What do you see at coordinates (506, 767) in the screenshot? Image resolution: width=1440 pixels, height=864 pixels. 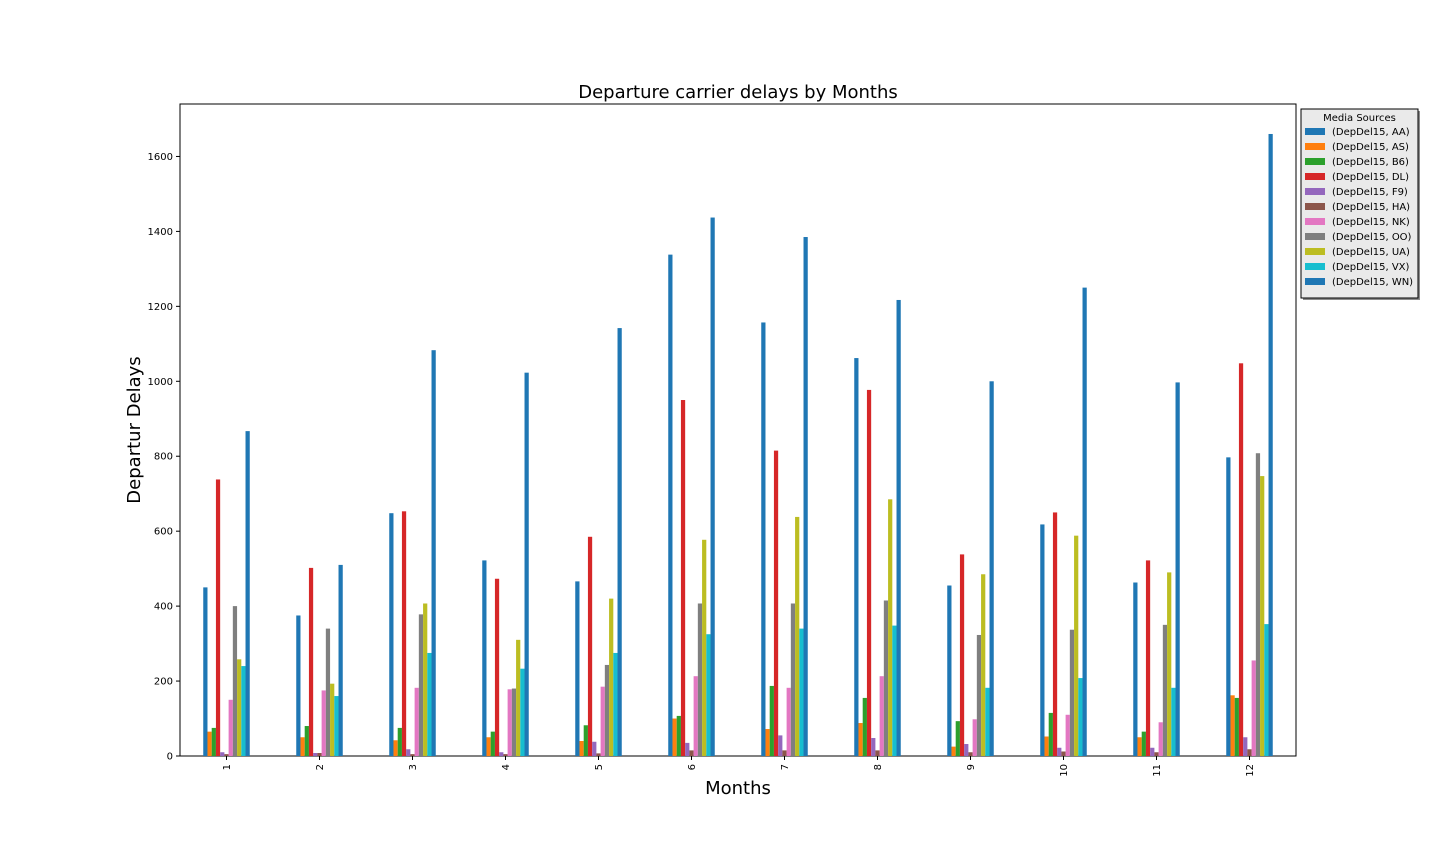 I see `x-tick-label: 4` at bounding box center [506, 767].